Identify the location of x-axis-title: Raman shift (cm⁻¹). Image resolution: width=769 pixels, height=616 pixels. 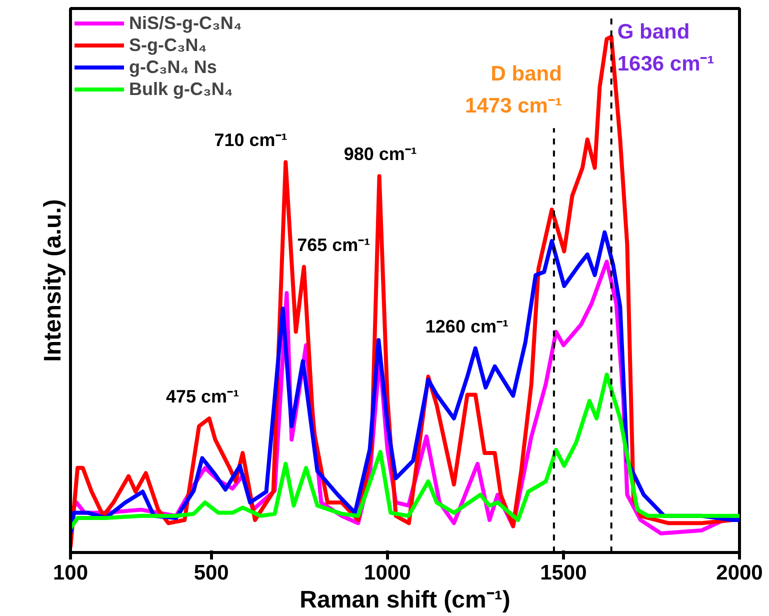
(405, 600).